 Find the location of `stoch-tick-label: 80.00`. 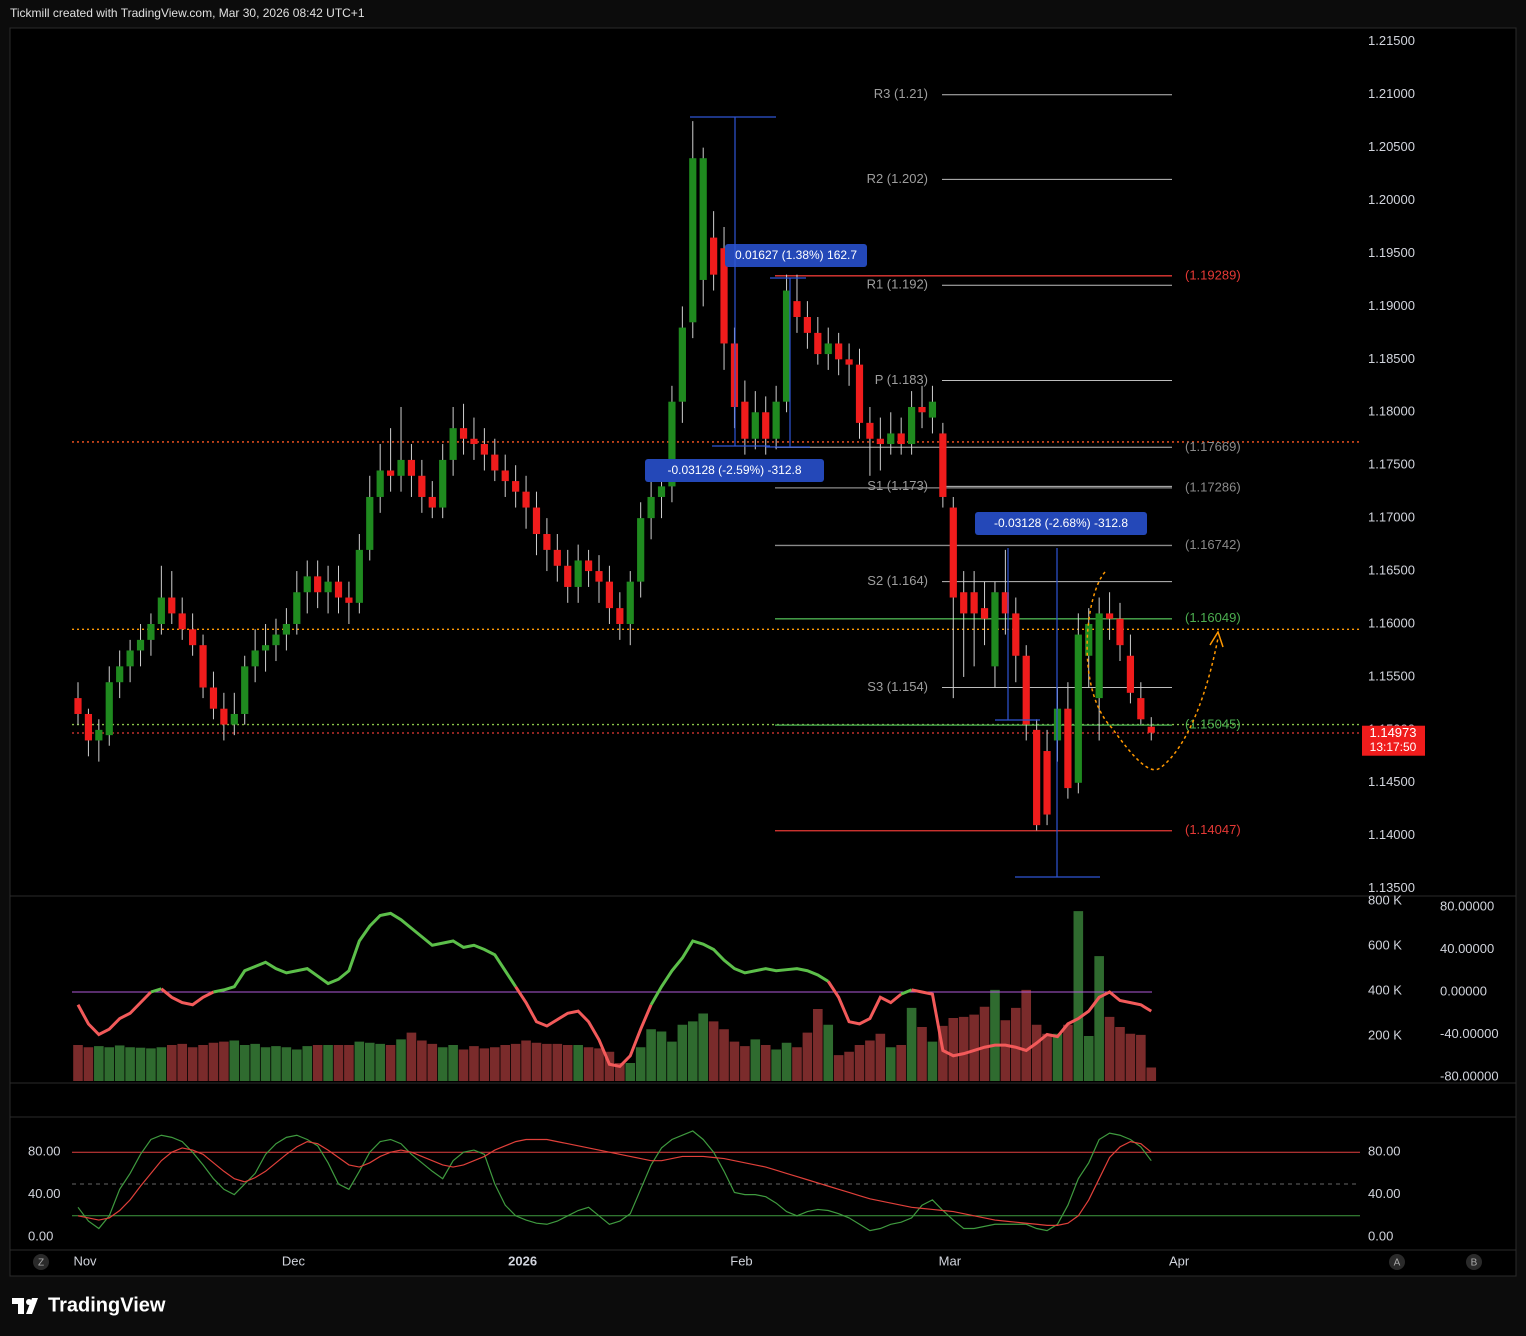

stoch-tick-label: 80.00 is located at coordinates (1384, 1151).